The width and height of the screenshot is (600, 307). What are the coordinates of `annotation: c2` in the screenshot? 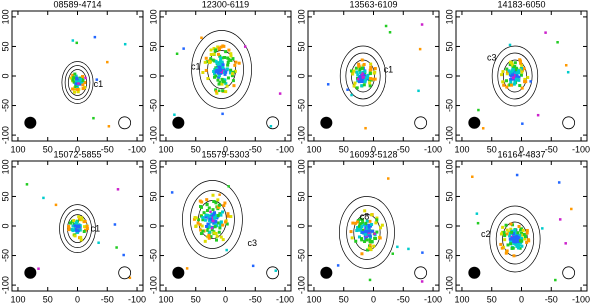 It's located at (486, 234).